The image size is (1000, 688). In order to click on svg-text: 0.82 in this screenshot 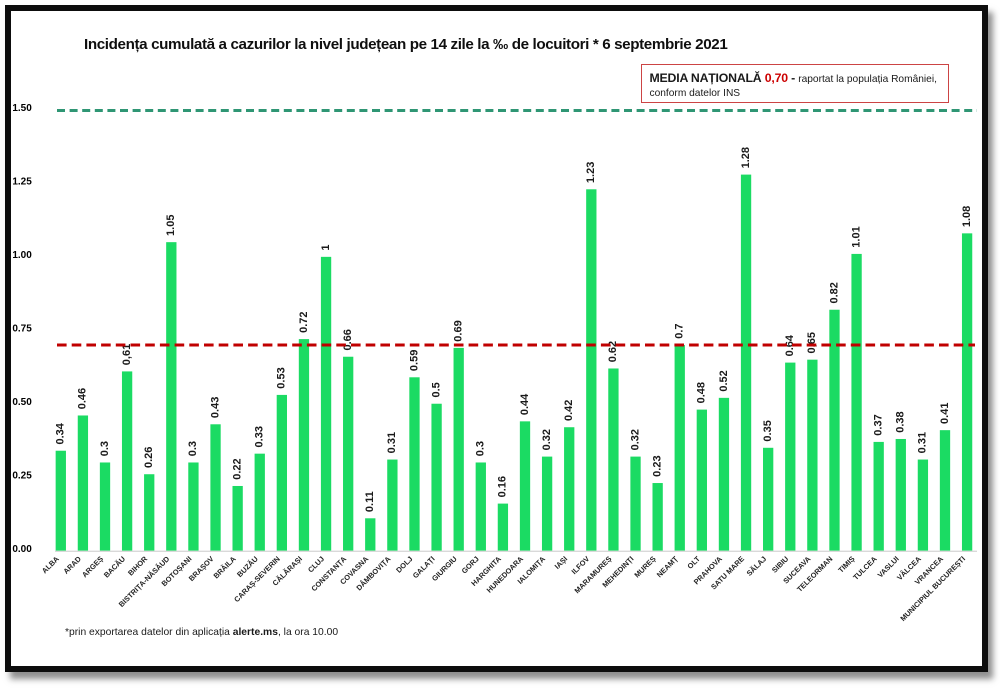, I will do `click(834, 292)`.